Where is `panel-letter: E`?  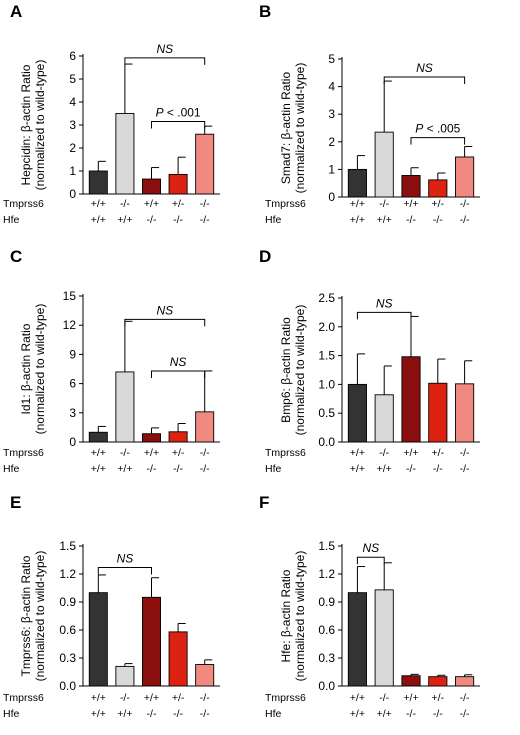
panel-letter: E is located at coordinates (15, 502).